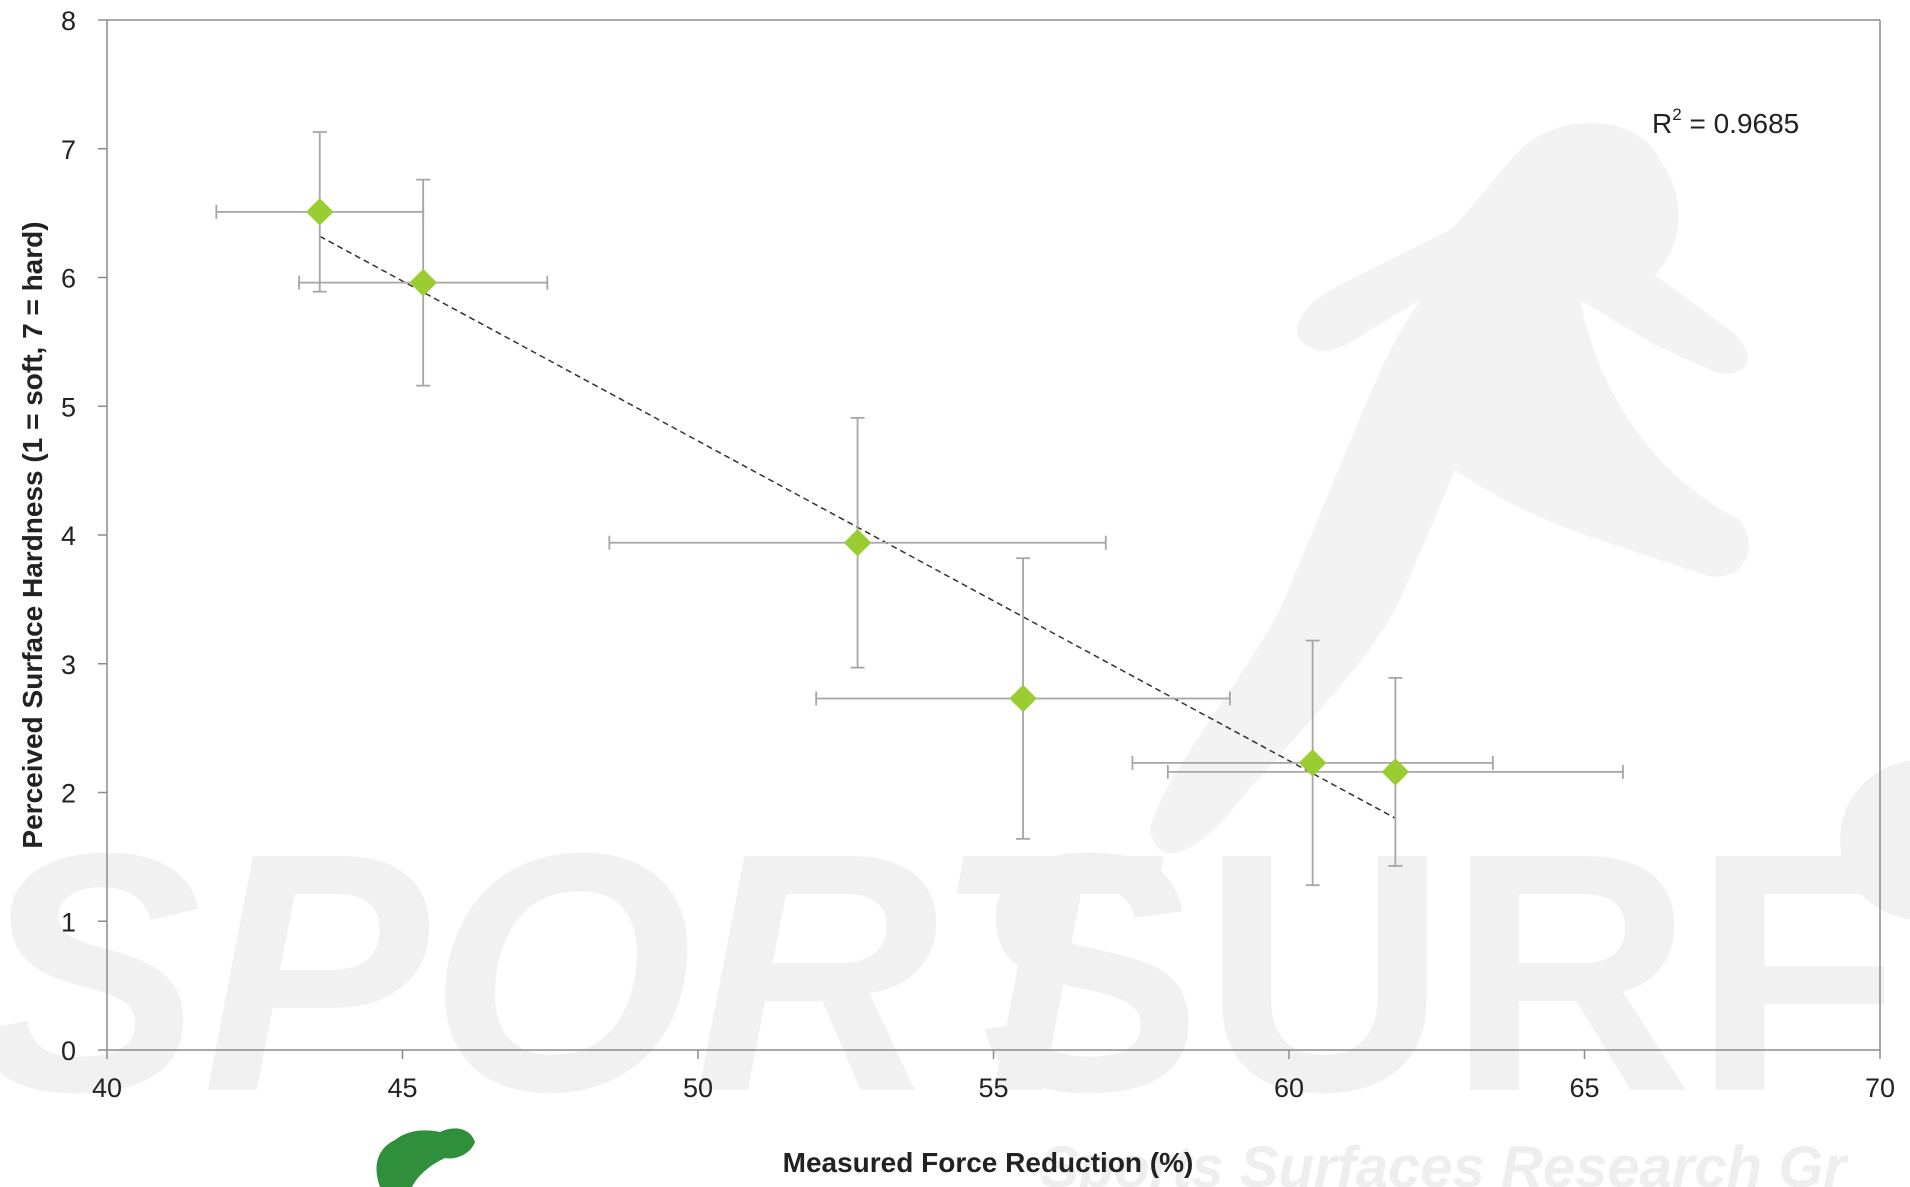  Describe the element at coordinates (1880, 1088) in the screenshot. I see `x-tick-label: 70` at that location.